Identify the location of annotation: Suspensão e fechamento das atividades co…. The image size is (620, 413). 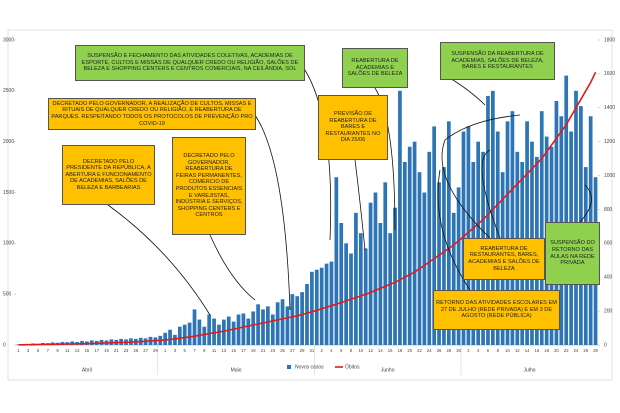
(190, 63).